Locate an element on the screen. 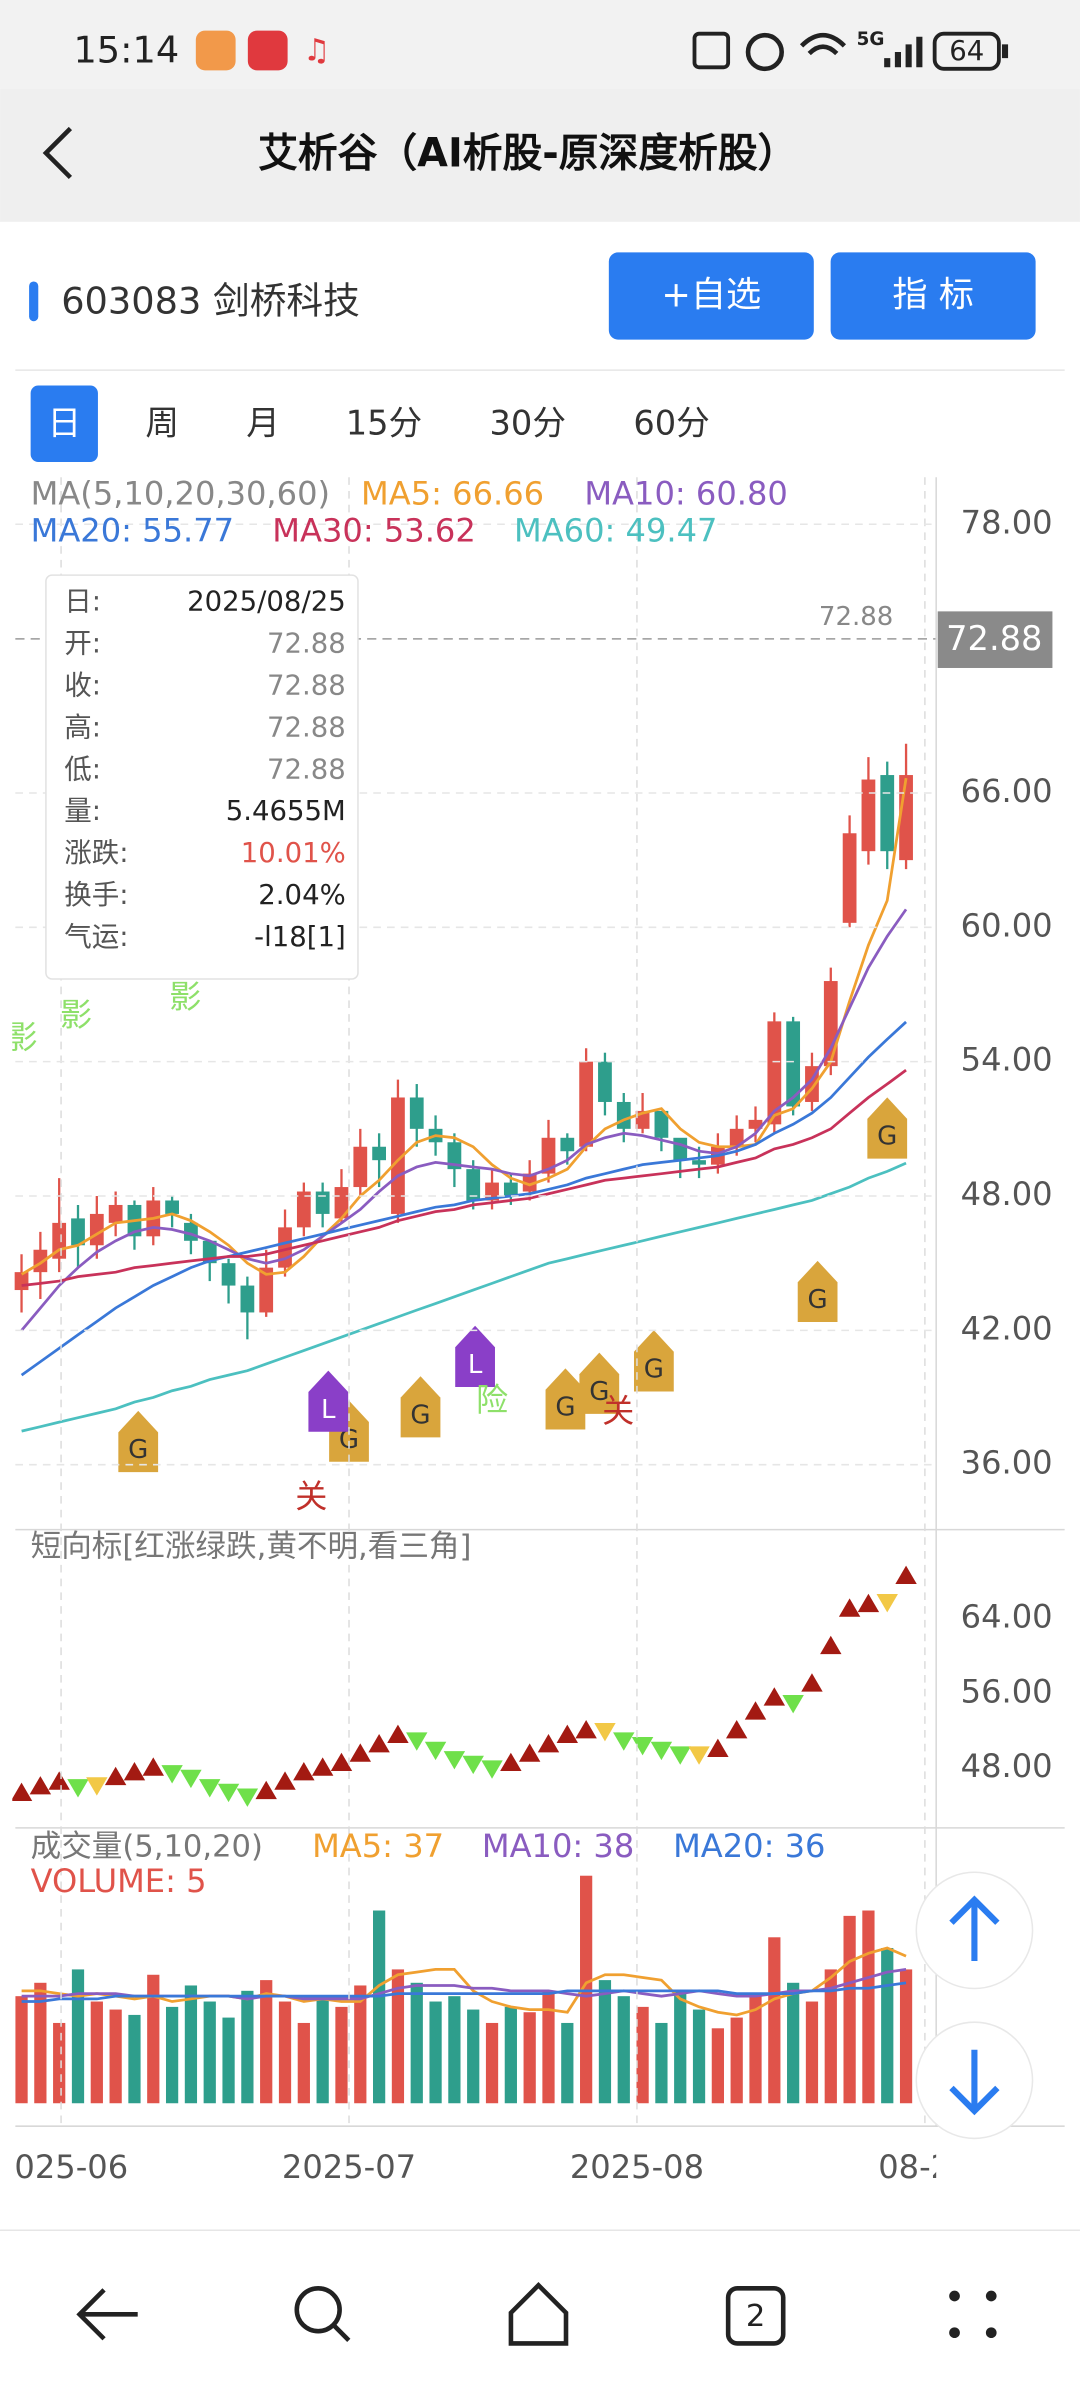 This screenshot has height=2400, width=1080. nav-bar is located at coordinates (540, 2315).